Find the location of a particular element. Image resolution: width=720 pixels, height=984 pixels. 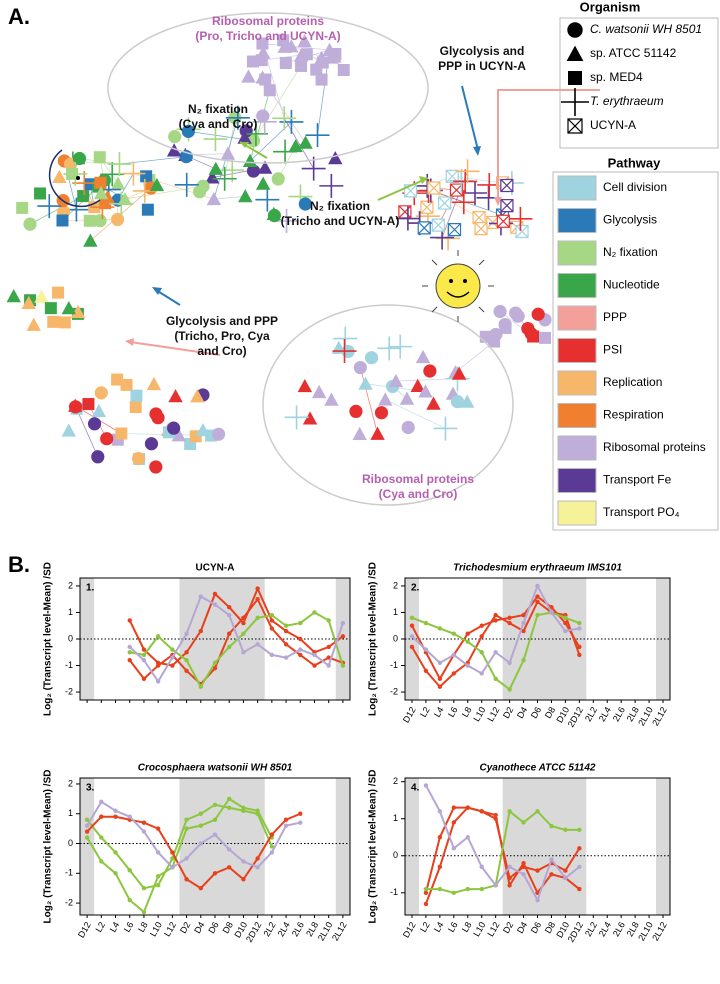

x-tick-label: L12 is located at coordinates (170, 929).